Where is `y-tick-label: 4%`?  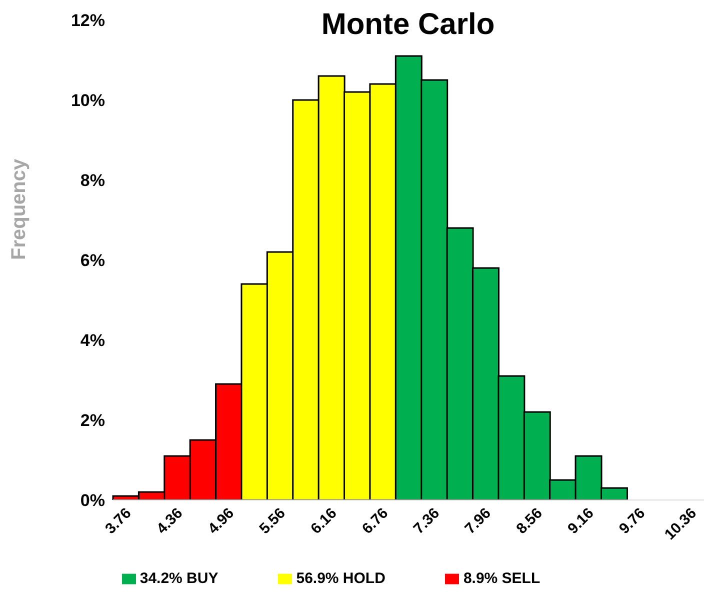 y-tick-label: 4% is located at coordinates (92, 340).